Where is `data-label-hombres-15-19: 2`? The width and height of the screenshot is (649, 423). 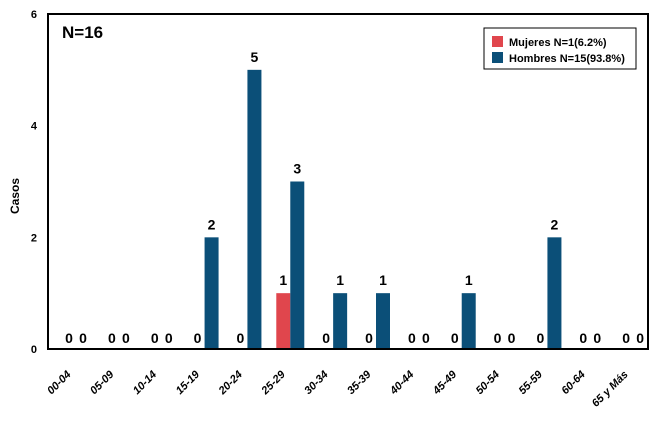
data-label-hombres-15-19: 2 is located at coordinates (212, 224).